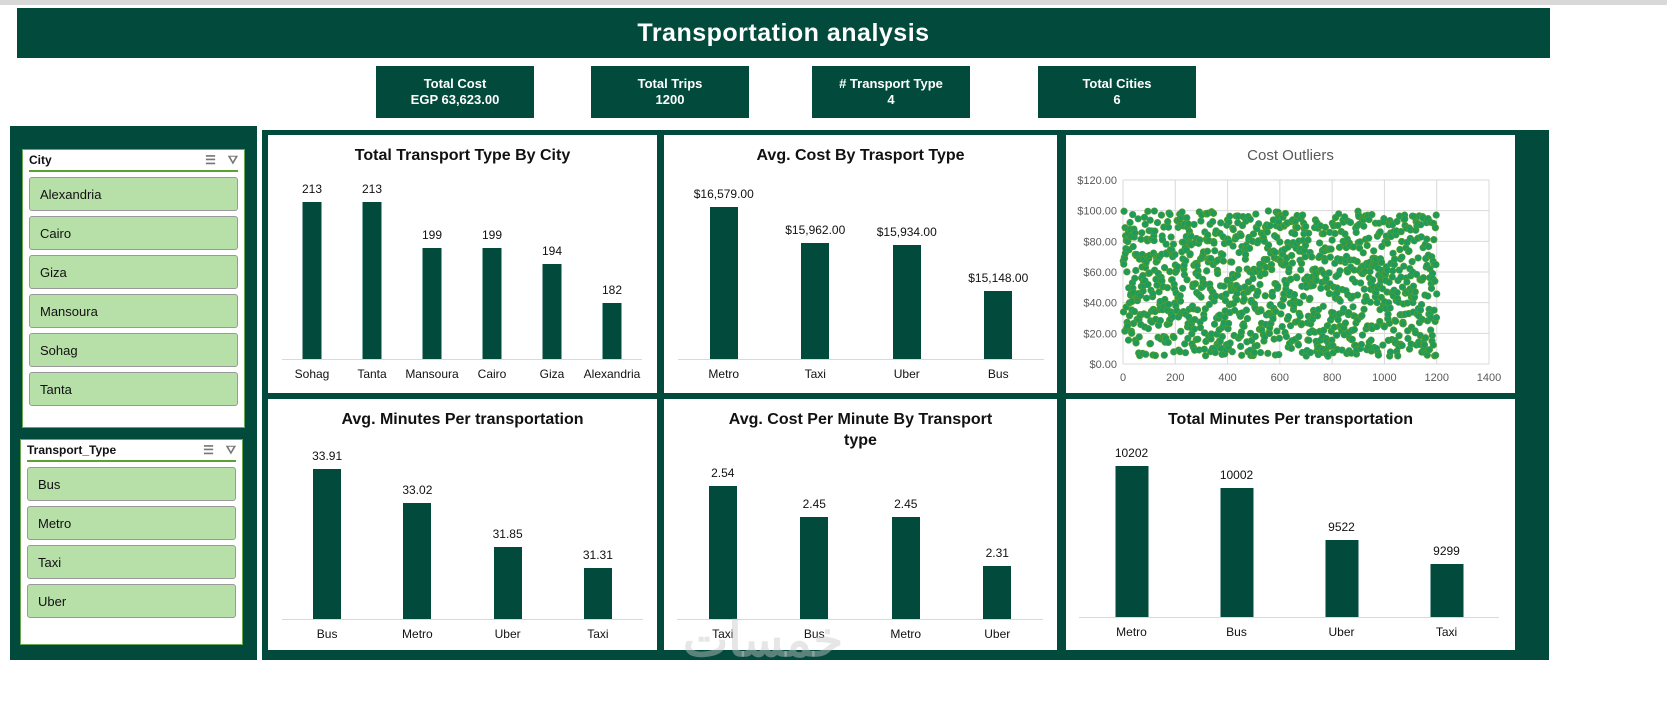 Image resolution: width=1667 pixels, height=713 pixels. What do you see at coordinates (131, 601) in the screenshot?
I see `slicer-item-uber: Uber` at bounding box center [131, 601].